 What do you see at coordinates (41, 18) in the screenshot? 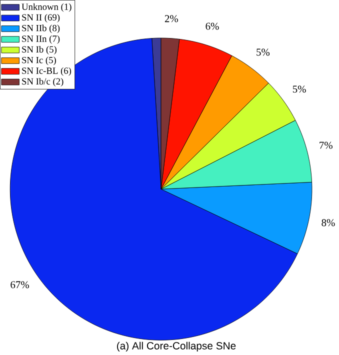
I see `legend-label: SN II (69)` at bounding box center [41, 18].